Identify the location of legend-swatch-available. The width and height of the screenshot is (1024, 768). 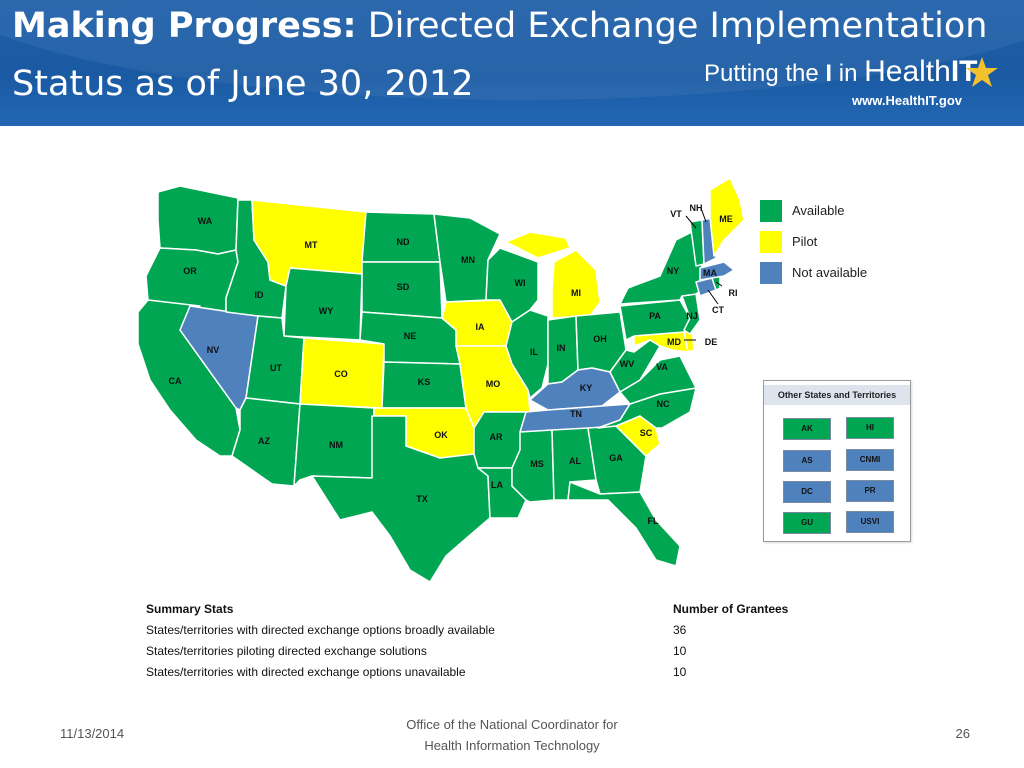
(771, 211).